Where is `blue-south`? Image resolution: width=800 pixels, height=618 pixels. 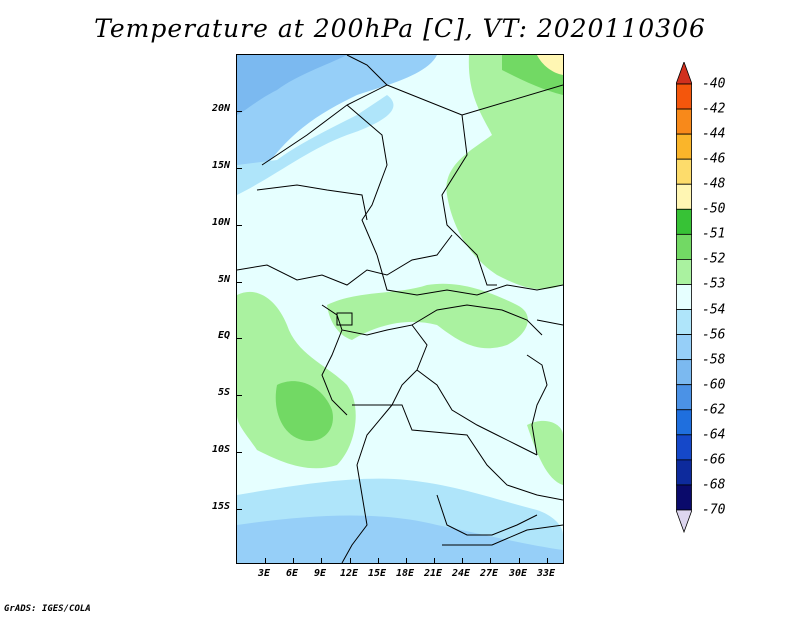
blue-south is located at coordinates (400, 539).